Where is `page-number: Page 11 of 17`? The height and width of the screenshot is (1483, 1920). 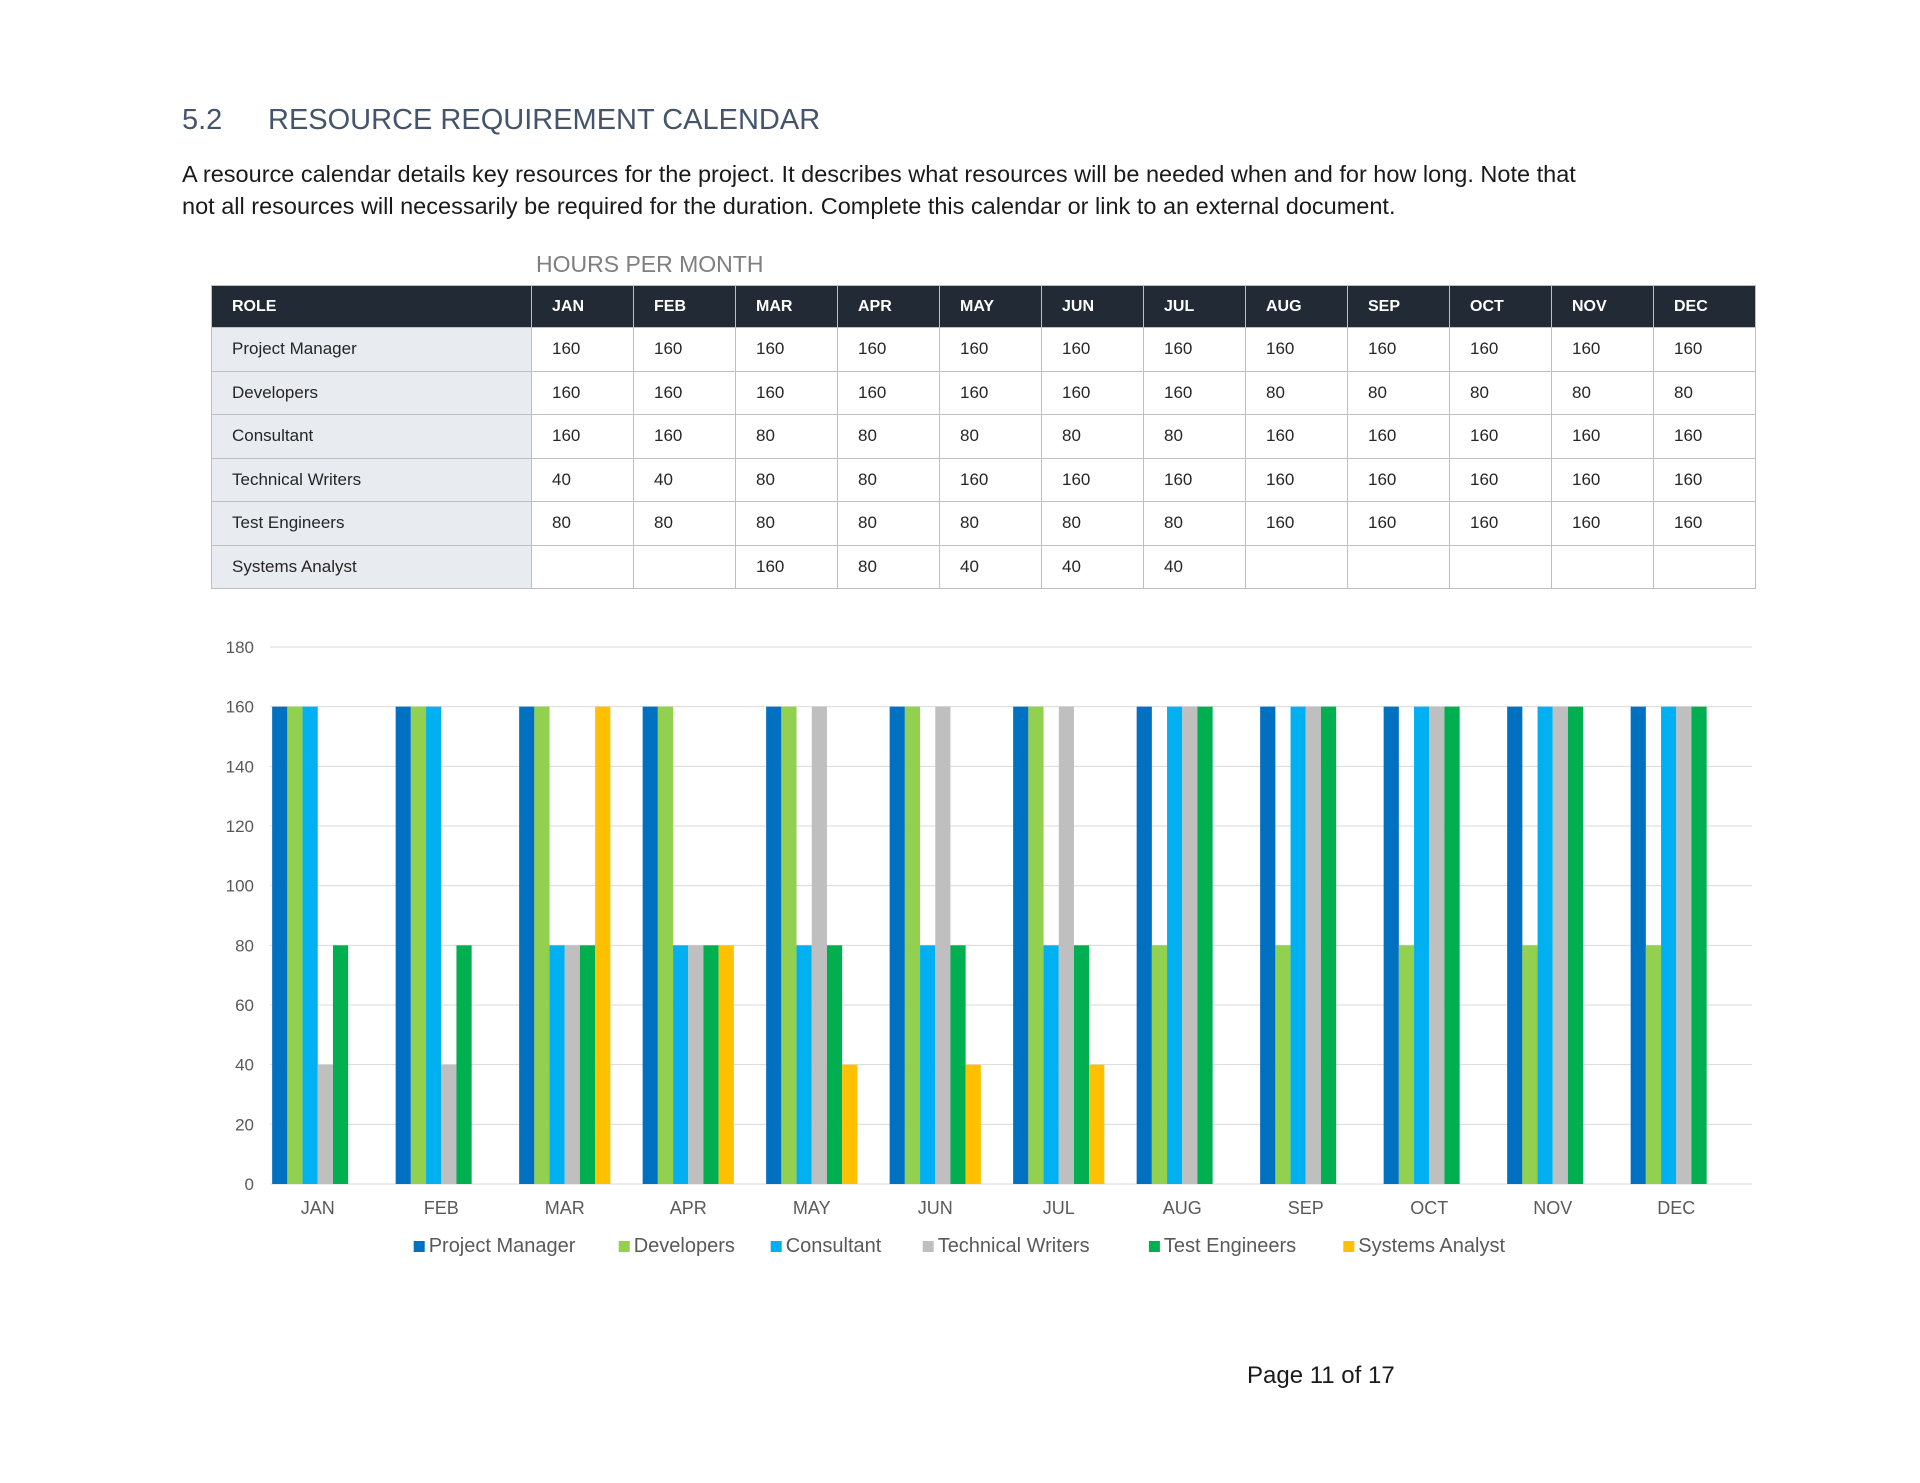 page-number: Page 11 of 17 is located at coordinates (1321, 1375).